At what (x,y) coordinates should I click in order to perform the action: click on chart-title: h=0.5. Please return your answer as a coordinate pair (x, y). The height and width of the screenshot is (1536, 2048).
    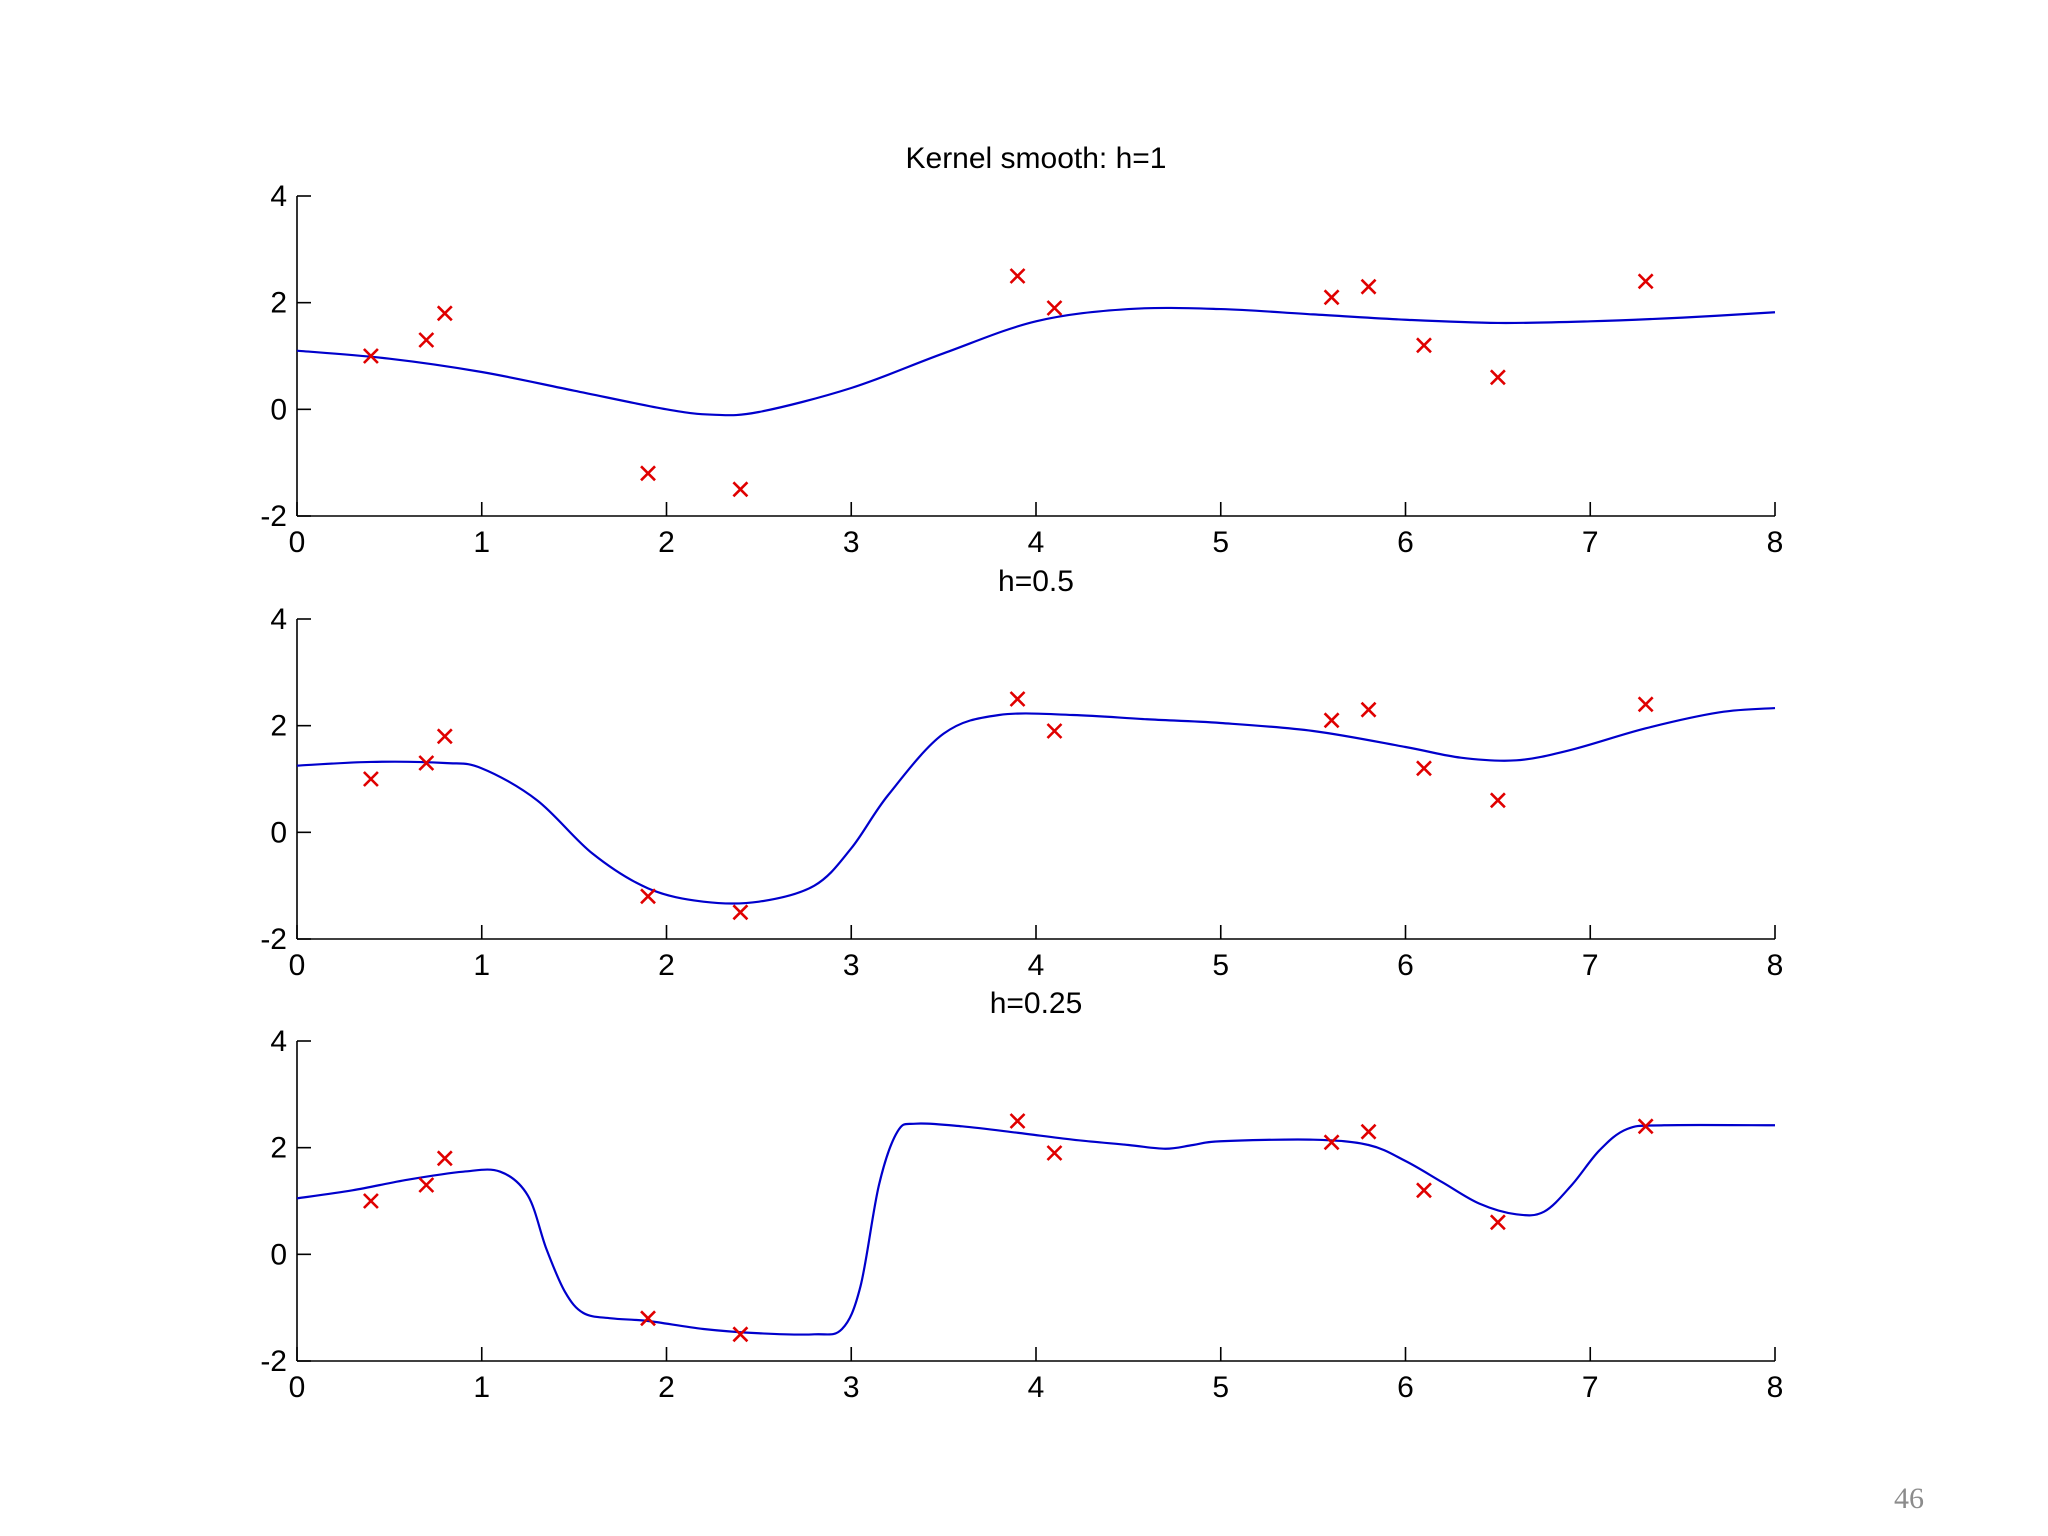
    Looking at the image, I should click on (1036, 581).